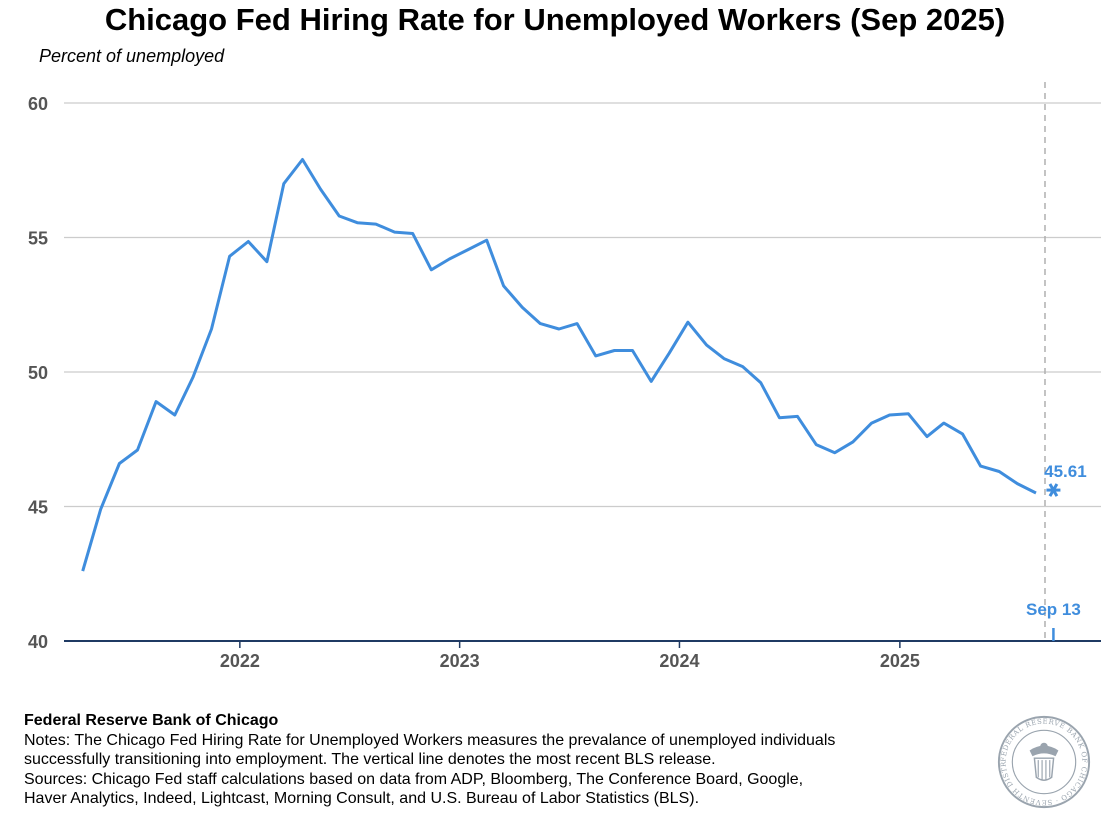 The width and height of the screenshot is (1110, 821). Describe the element at coordinates (460, 661) in the screenshot. I see `x-tick-label: 2023` at that location.